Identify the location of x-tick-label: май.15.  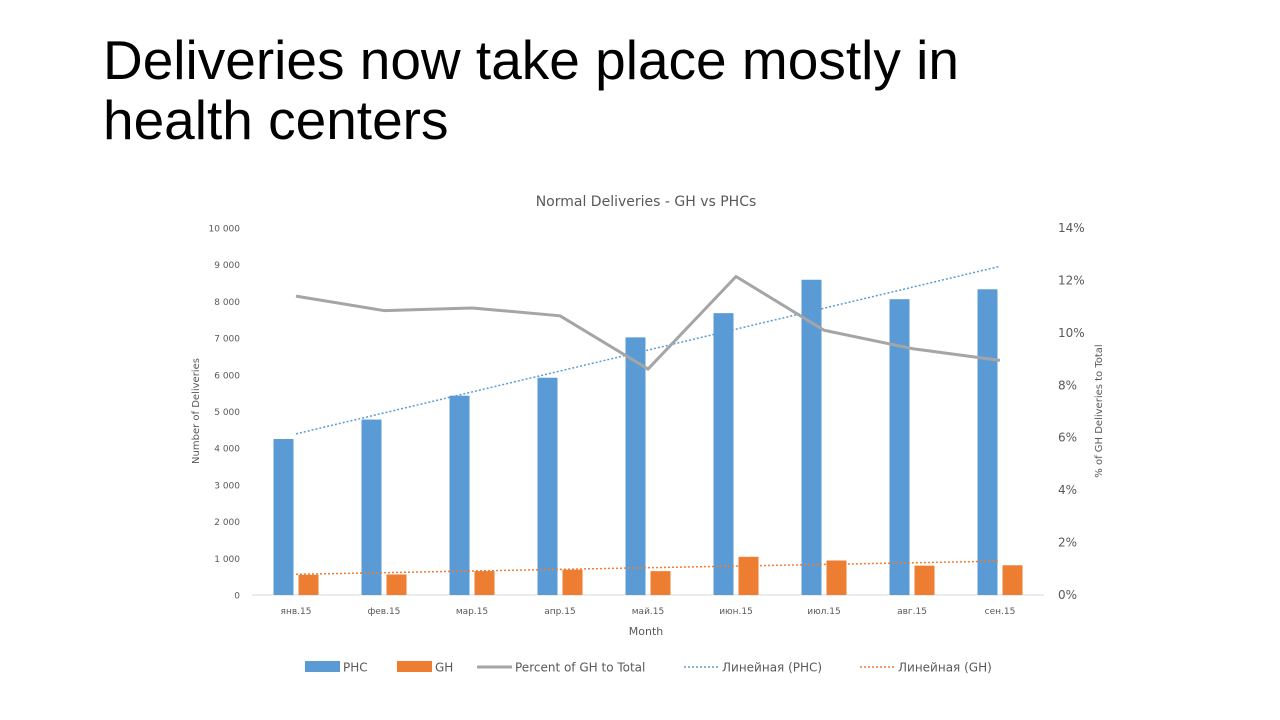
(648, 612).